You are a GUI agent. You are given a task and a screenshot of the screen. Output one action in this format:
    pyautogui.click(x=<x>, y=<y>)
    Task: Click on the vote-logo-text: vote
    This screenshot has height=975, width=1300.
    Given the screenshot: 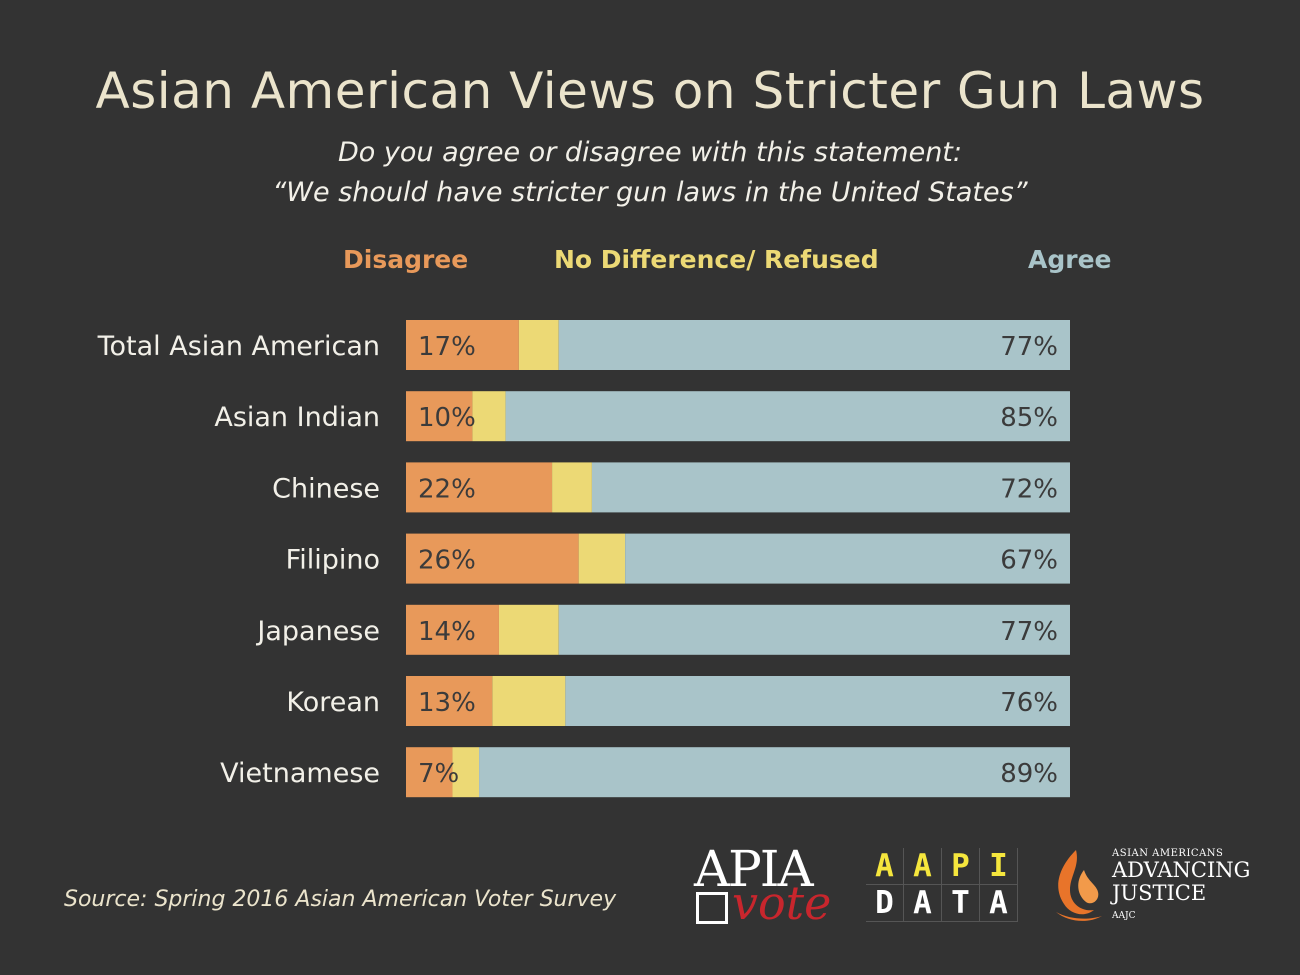 What is the action you would take?
    pyautogui.click(x=782, y=903)
    